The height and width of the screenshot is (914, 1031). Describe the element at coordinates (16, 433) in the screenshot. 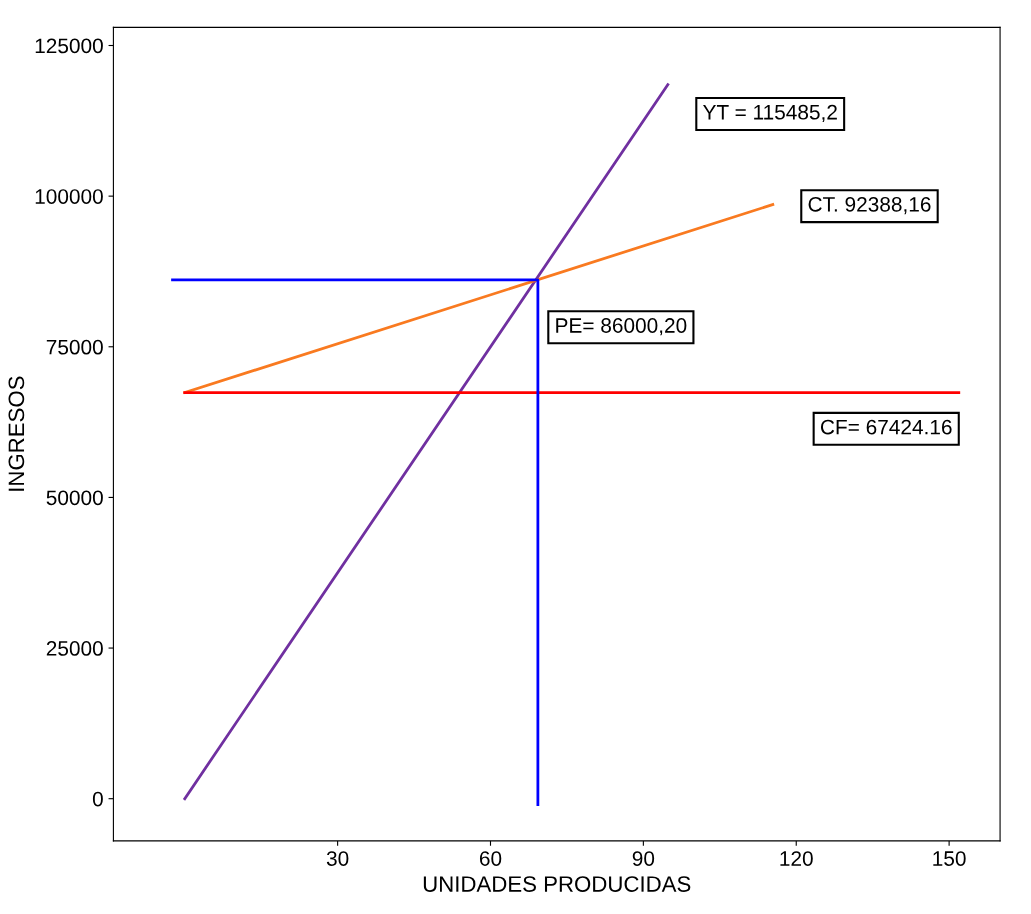

I see `y-axis-title: INGRESOS` at that location.